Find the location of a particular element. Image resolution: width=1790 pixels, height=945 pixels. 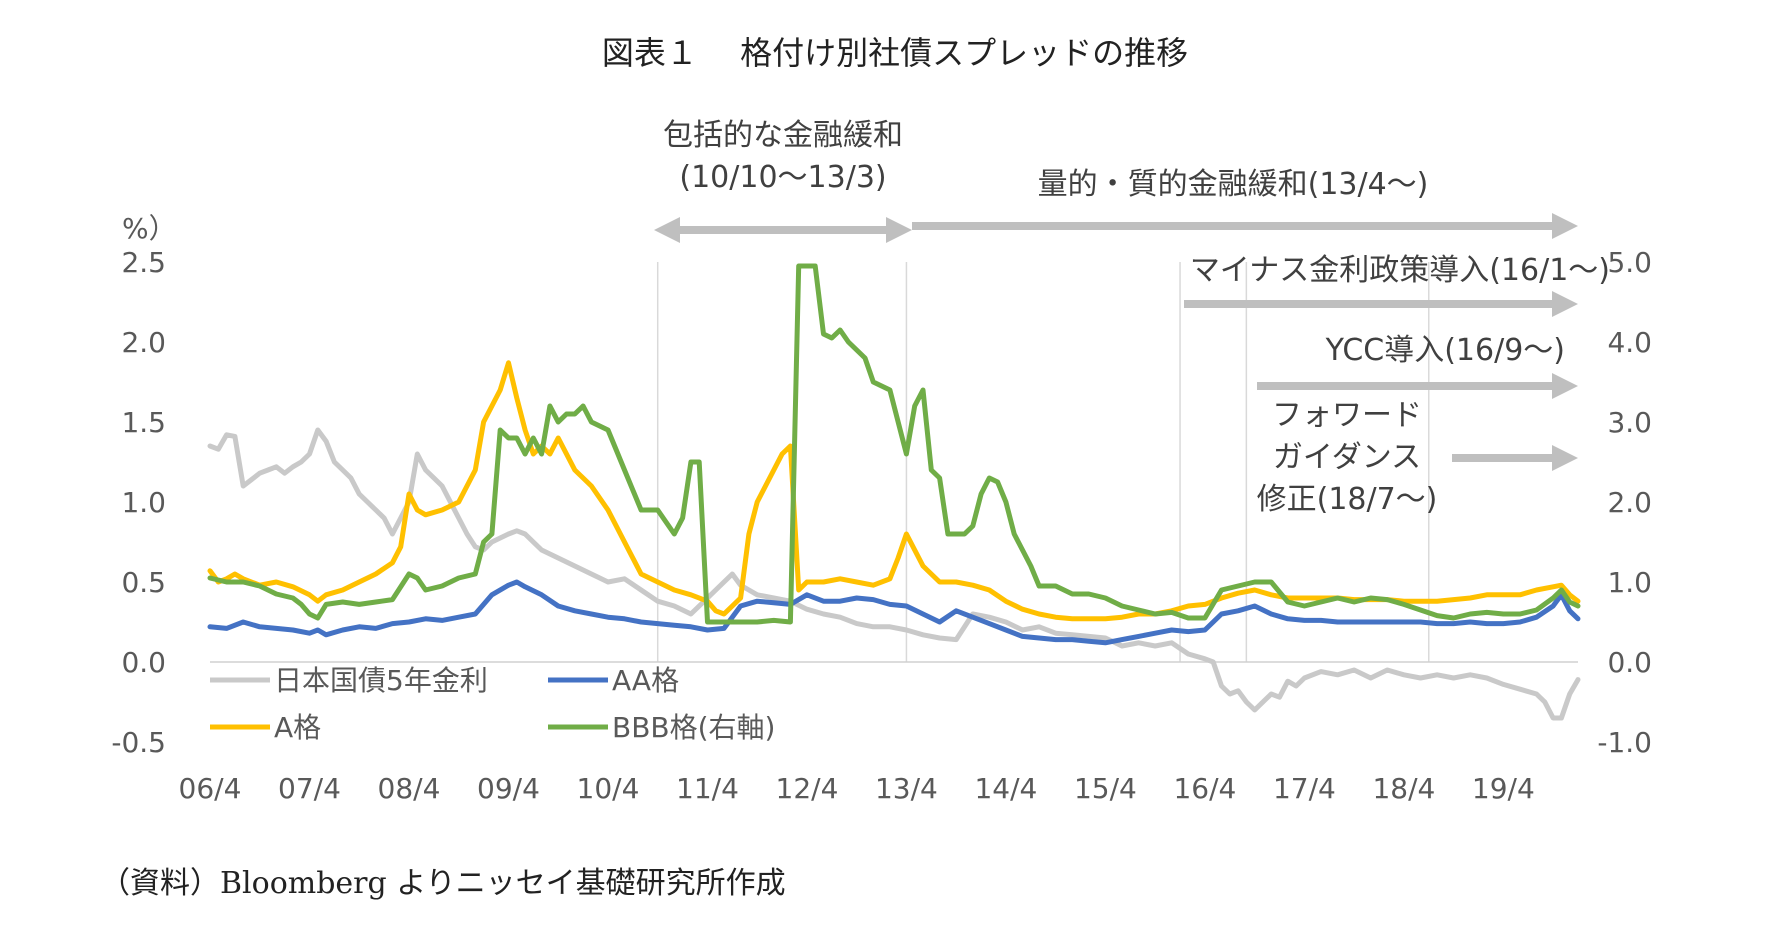

right-axis-tick-label: 1.0 is located at coordinates (1629, 582).